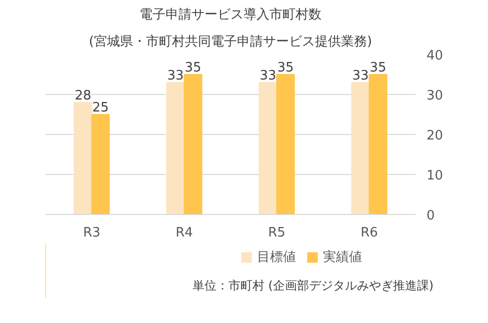 This screenshot has width=488, height=323. Describe the element at coordinates (91, 233) in the screenshot. I see `x-tick-label: R3` at that location.